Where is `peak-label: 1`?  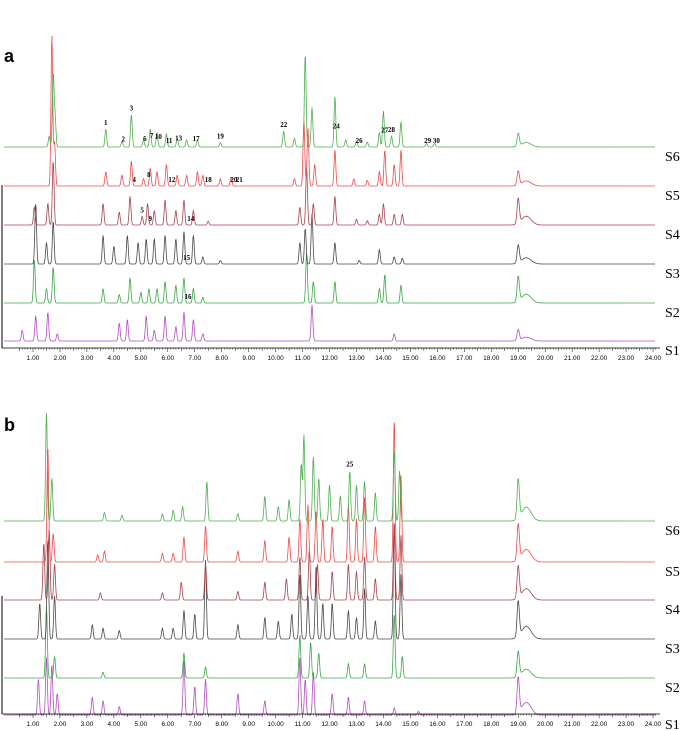
peak-label: 1 is located at coordinates (106, 123).